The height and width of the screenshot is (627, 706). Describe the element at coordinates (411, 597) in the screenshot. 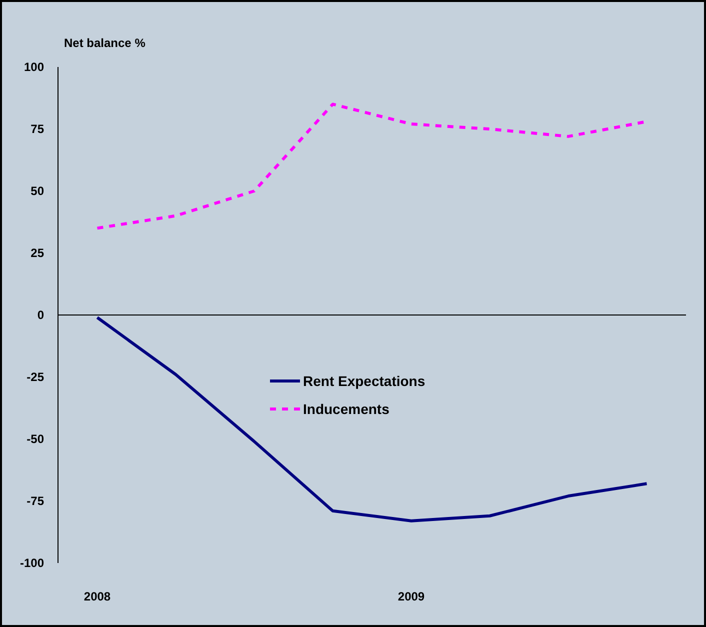

I see `x-tick-label: 2009` at that location.